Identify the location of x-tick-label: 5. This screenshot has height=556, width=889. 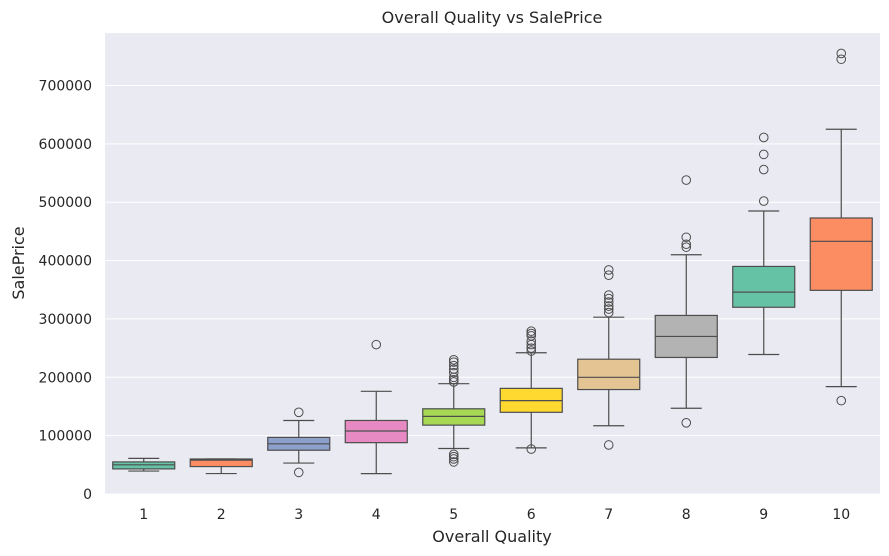
(453, 515).